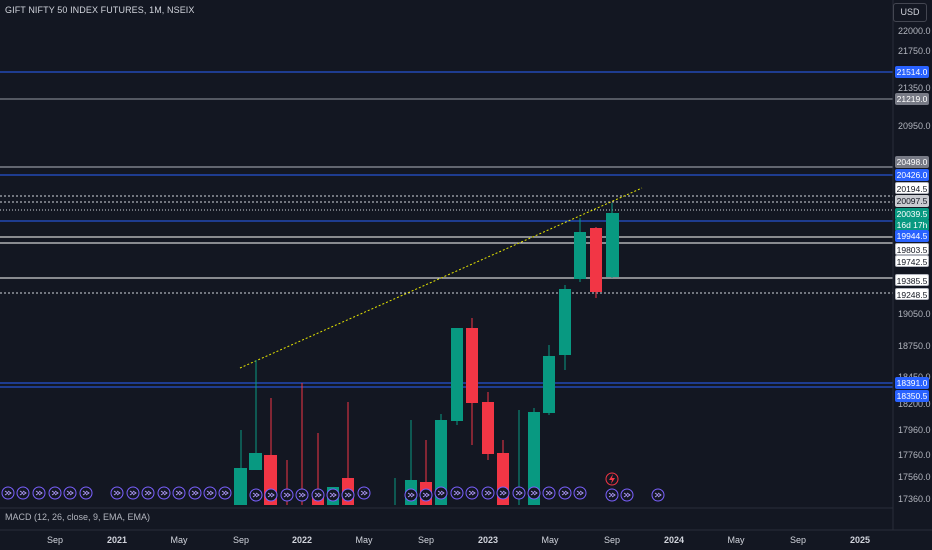  I want to click on y-tick: 21750.0, so click(914, 51).